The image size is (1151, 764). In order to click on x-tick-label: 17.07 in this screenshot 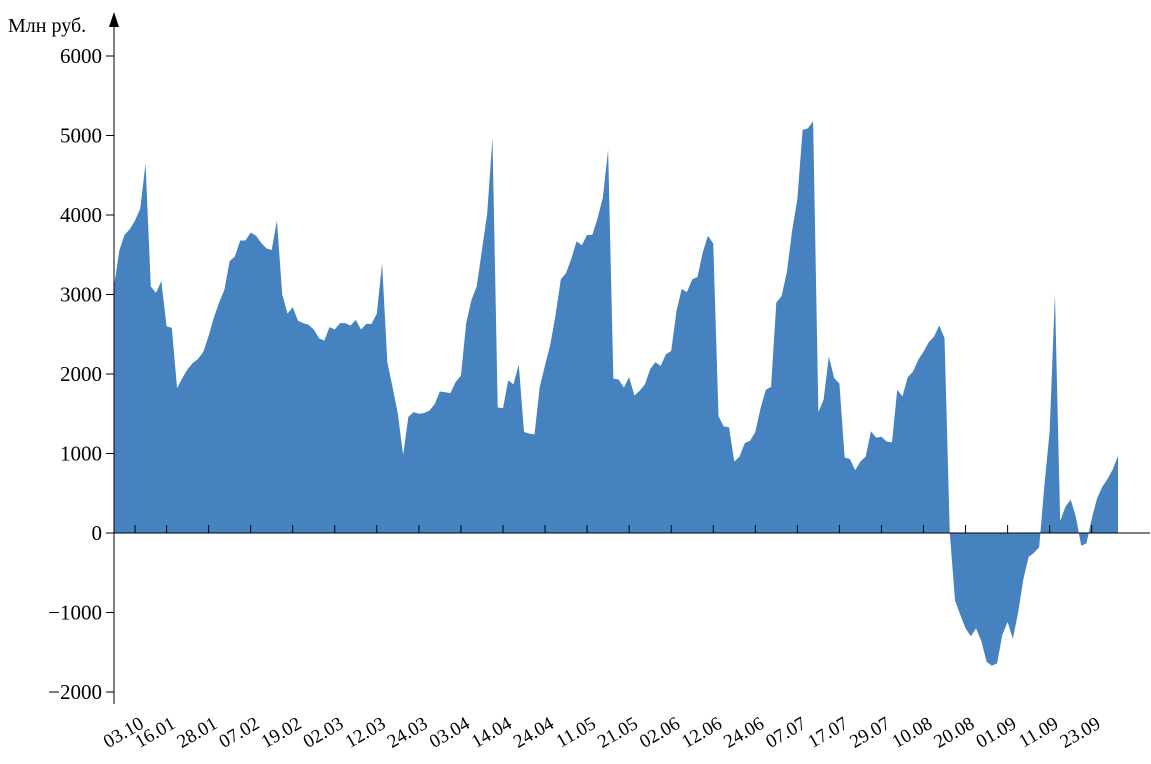, I will do `click(828, 733)`.